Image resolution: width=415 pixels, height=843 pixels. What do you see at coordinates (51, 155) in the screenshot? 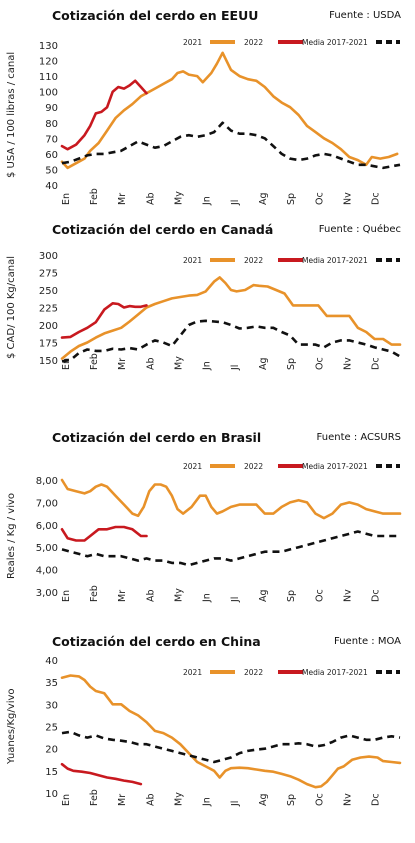
I see `y-tick-label: 60` at bounding box center [51, 155].